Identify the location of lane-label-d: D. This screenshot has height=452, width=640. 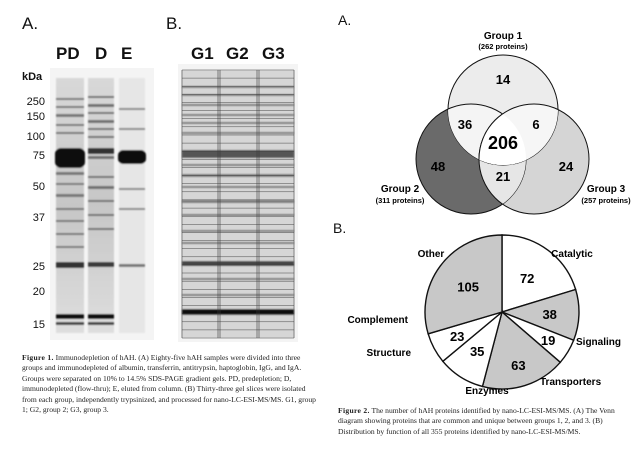
(101, 53).